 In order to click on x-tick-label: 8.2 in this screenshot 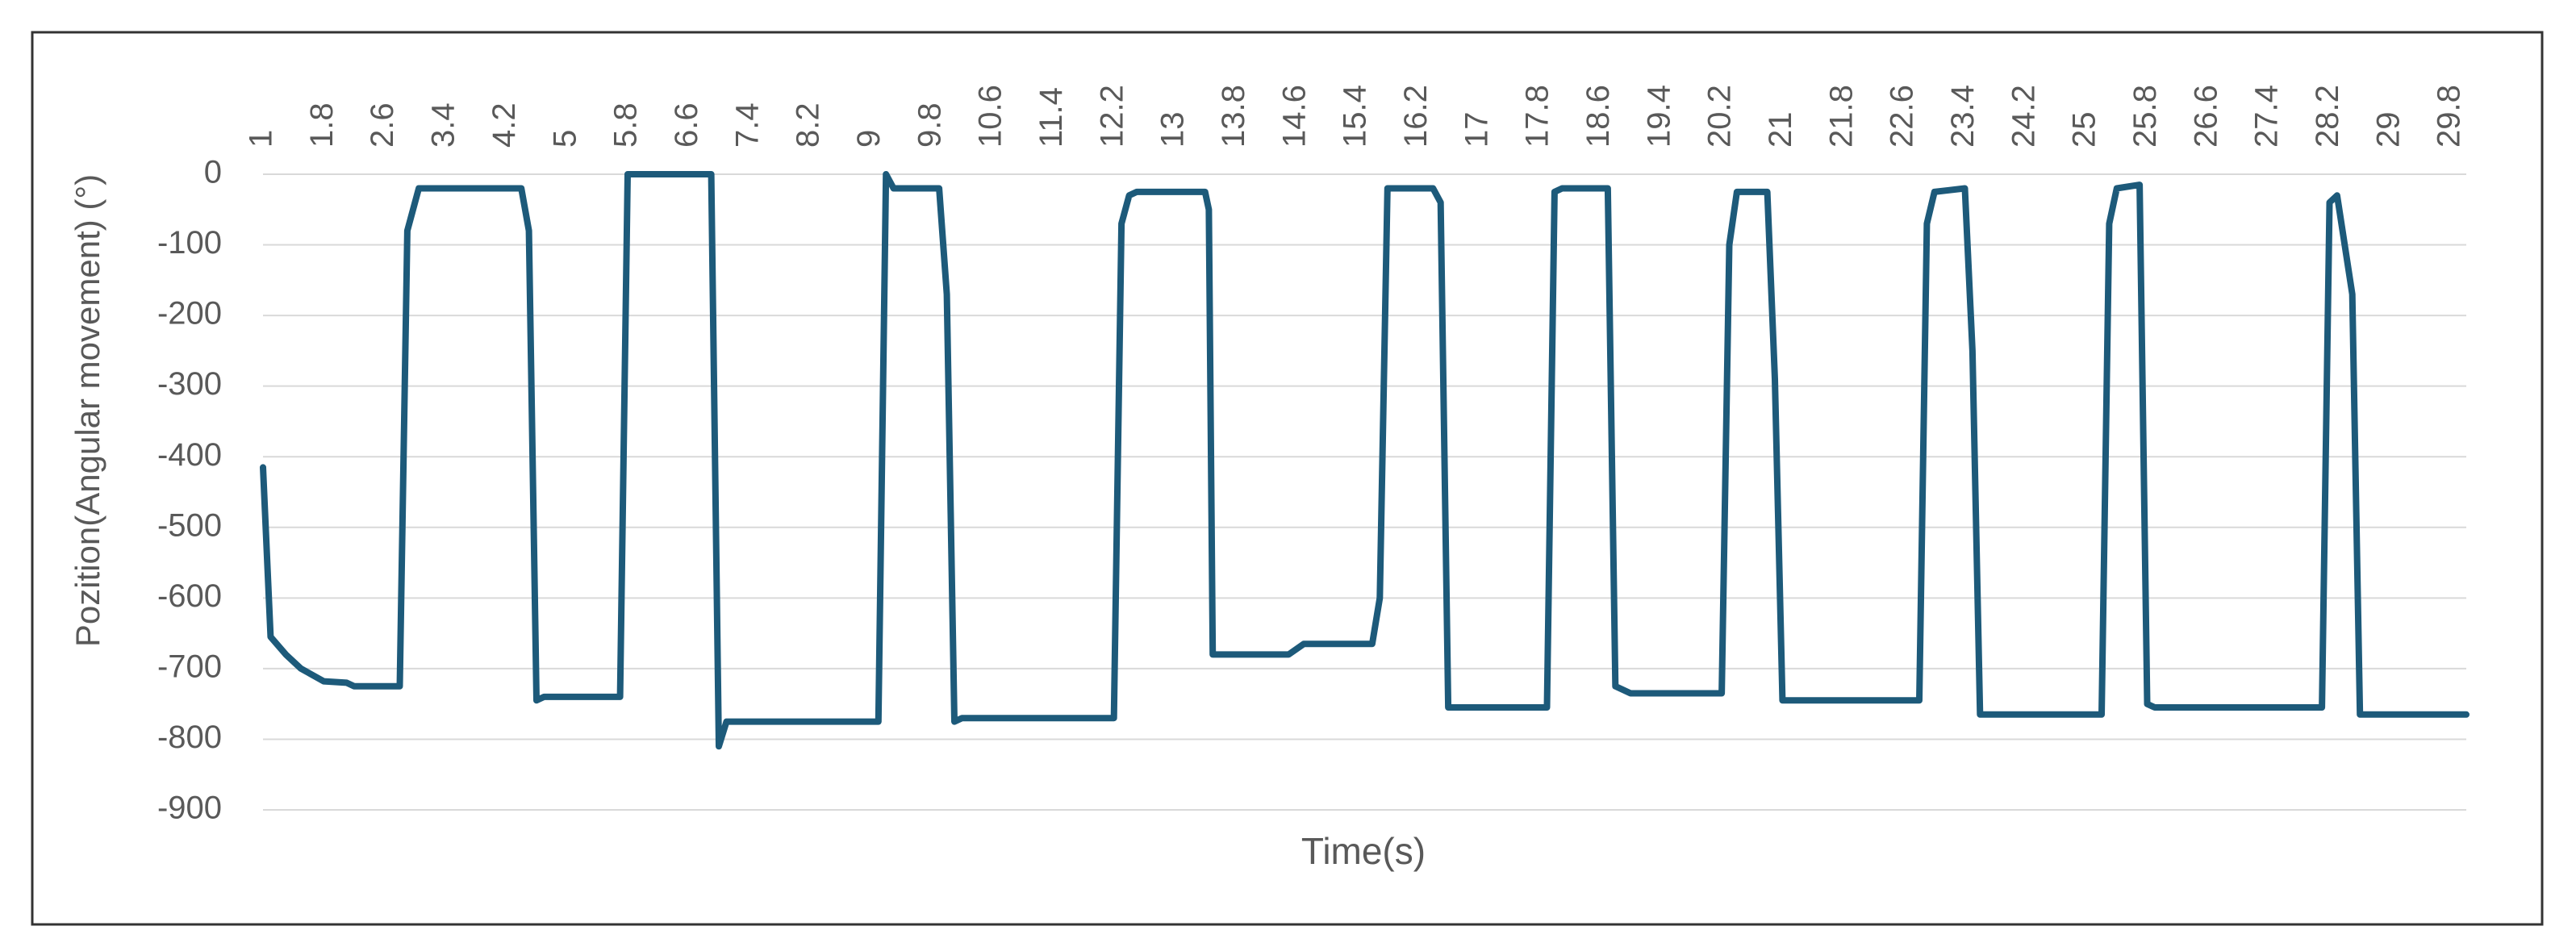, I will do `click(808, 125)`.